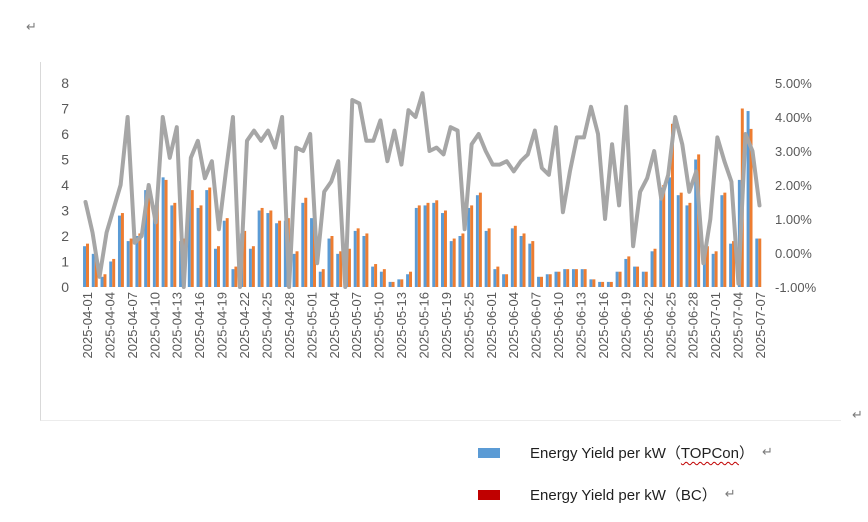 The width and height of the screenshot is (868, 522). What do you see at coordinates (177, 325) in the screenshot?
I see `x-tick-label: 2025-04-13` at bounding box center [177, 325].